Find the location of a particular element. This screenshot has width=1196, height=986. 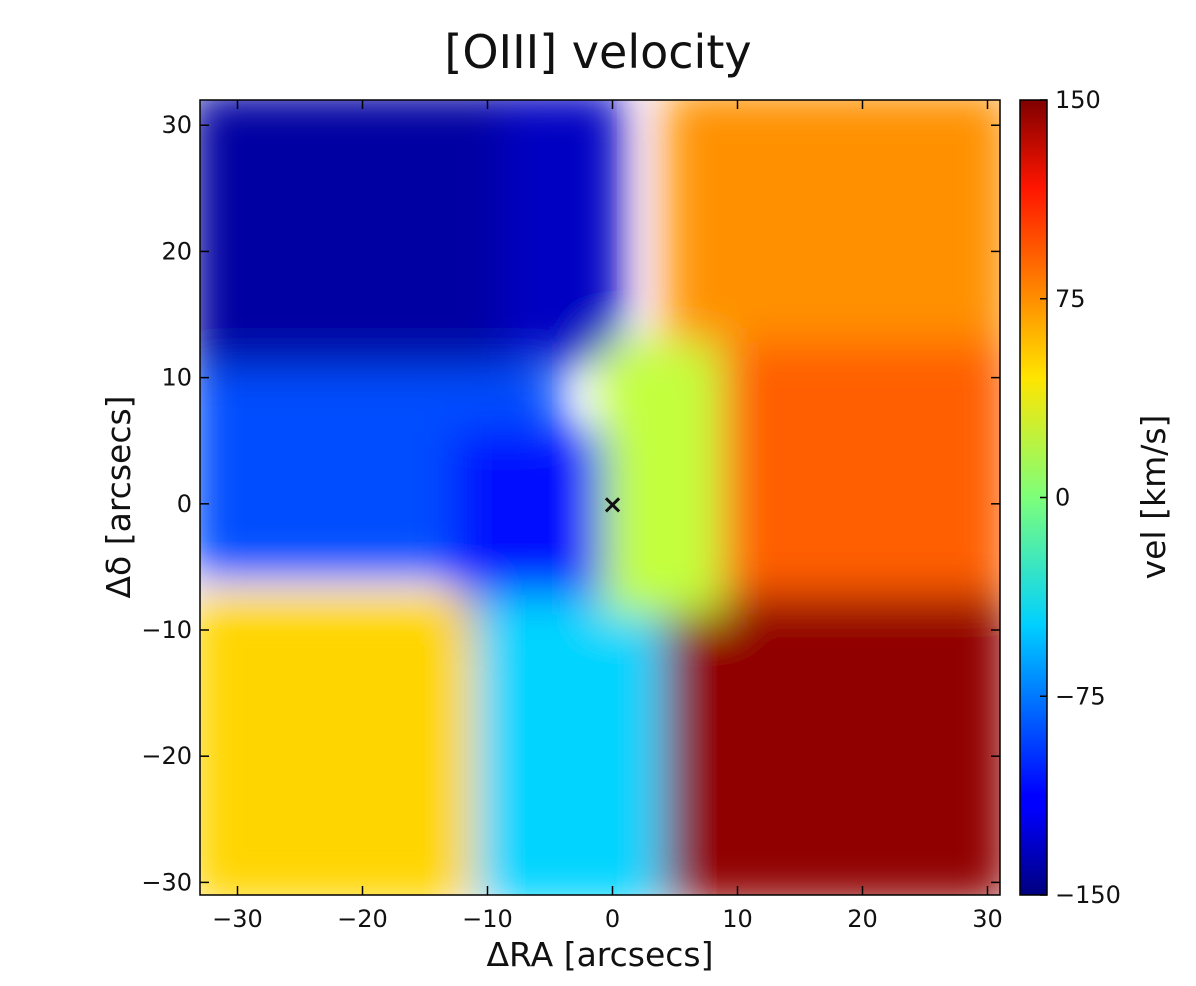

x-axis-label: ΔRA [arcsecs] is located at coordinates (599, 954).